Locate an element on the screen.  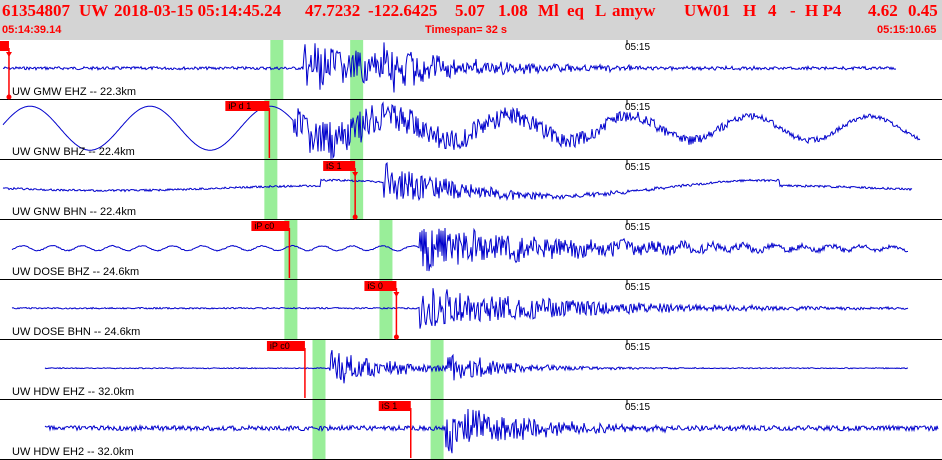
event-id: 61354807 is located at coordinates (36, 10).